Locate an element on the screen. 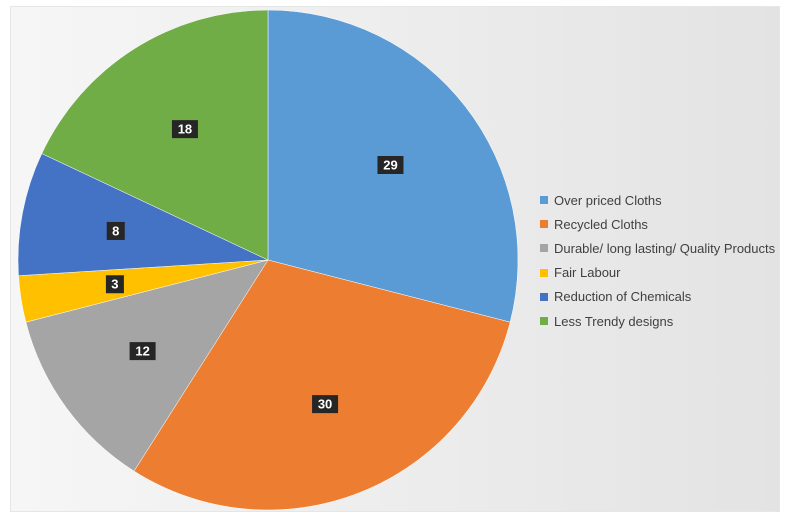  legend-label: Fair Labour is located at coordinates (587, 273).